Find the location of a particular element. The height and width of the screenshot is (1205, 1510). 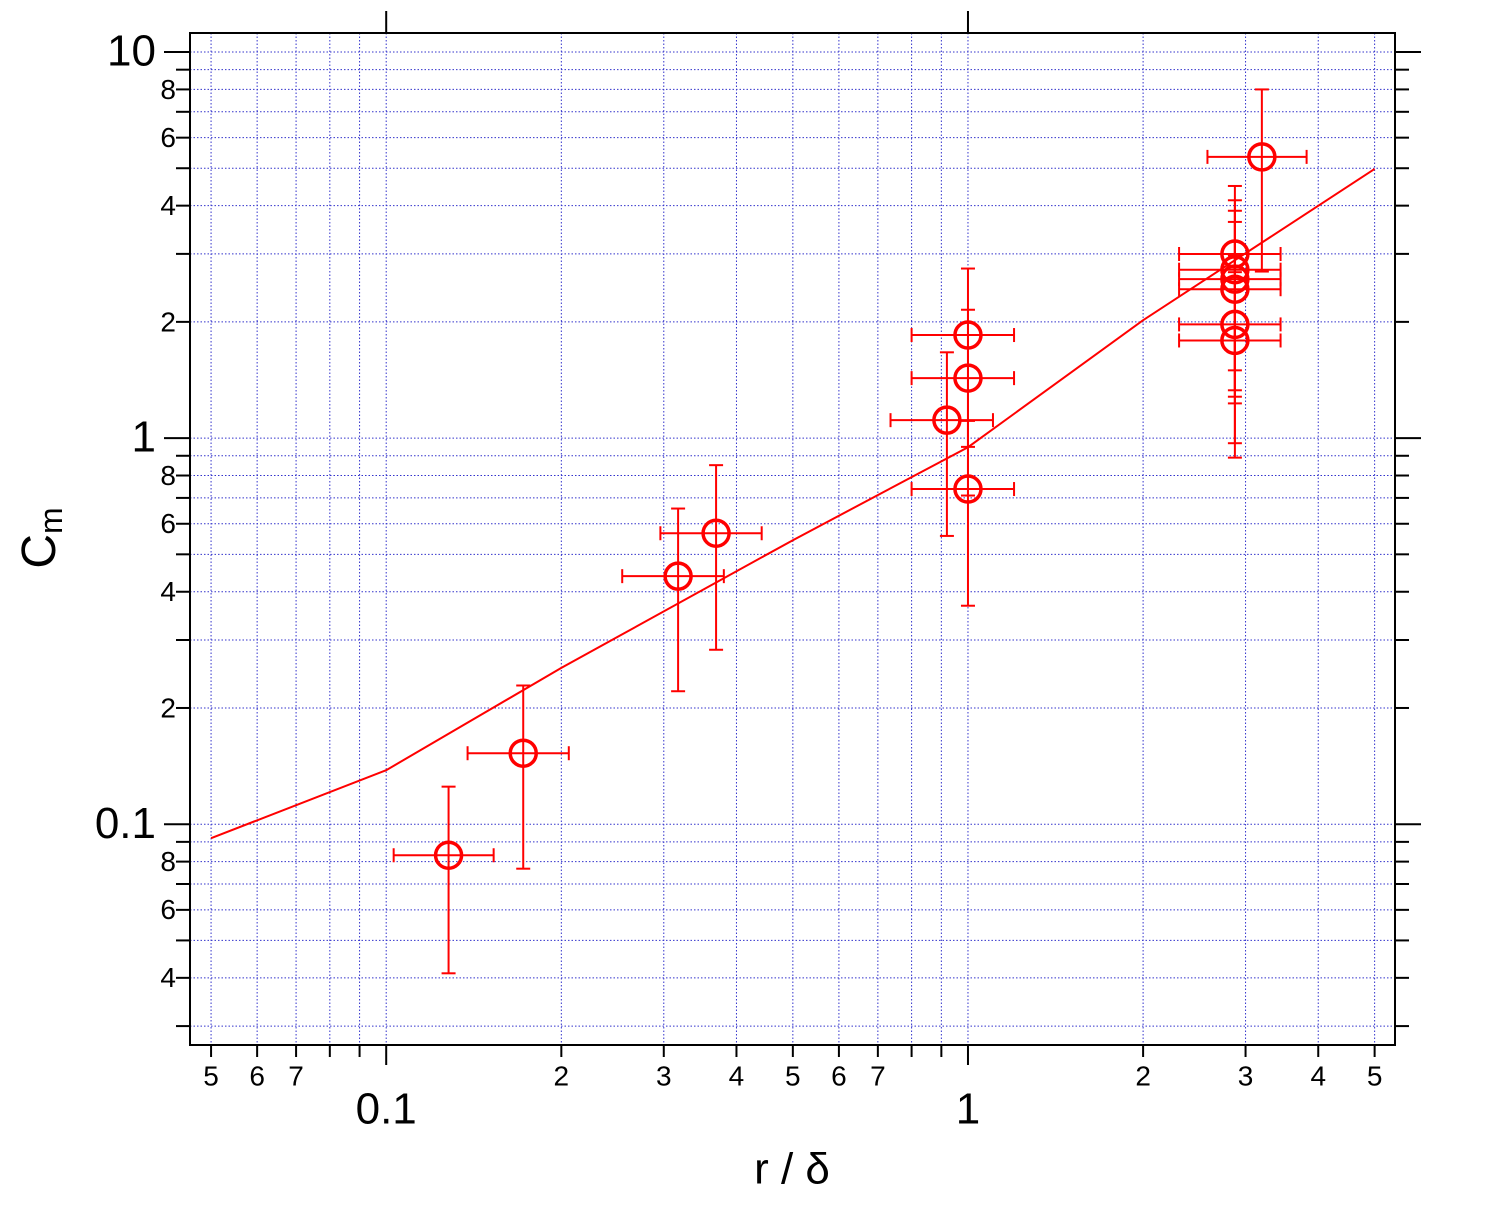

y-tick-label: 10 is located at coordinates (131, 51).